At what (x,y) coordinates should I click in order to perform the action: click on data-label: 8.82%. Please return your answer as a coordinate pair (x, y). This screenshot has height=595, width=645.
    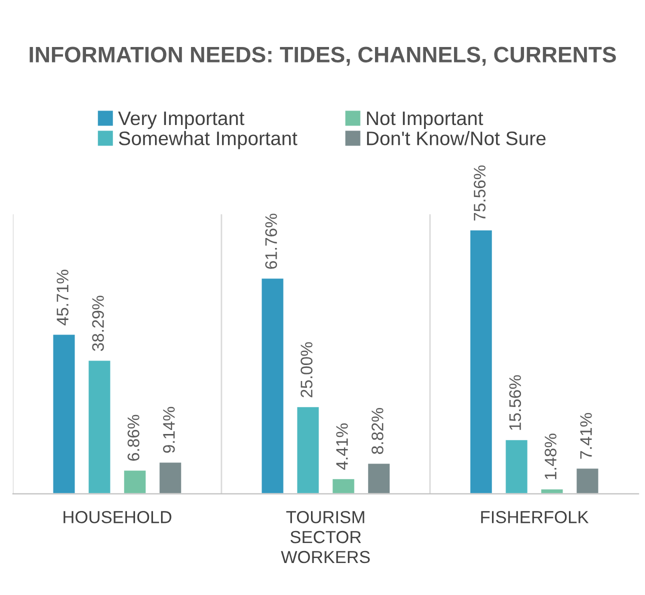
    Looking at the image, I should click on (378, 431).